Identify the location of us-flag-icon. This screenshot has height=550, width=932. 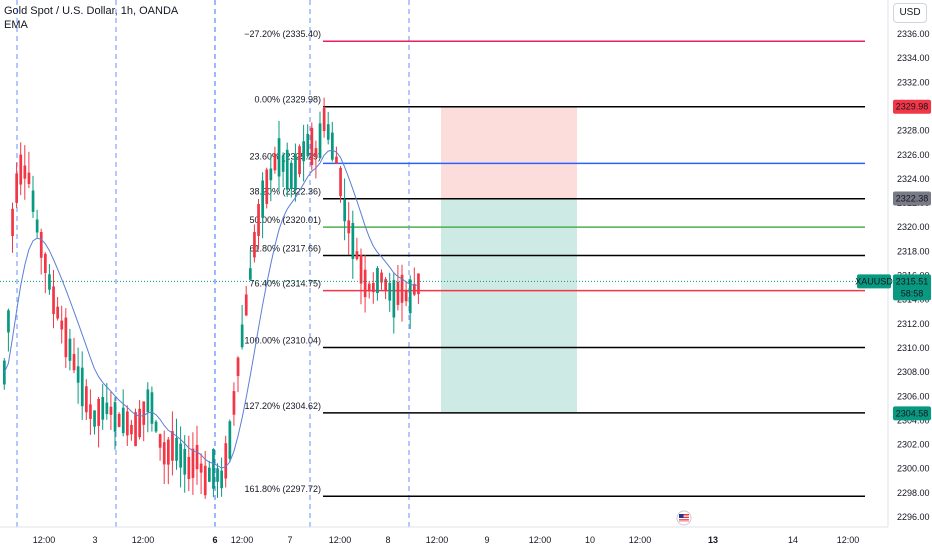
(684, 518).